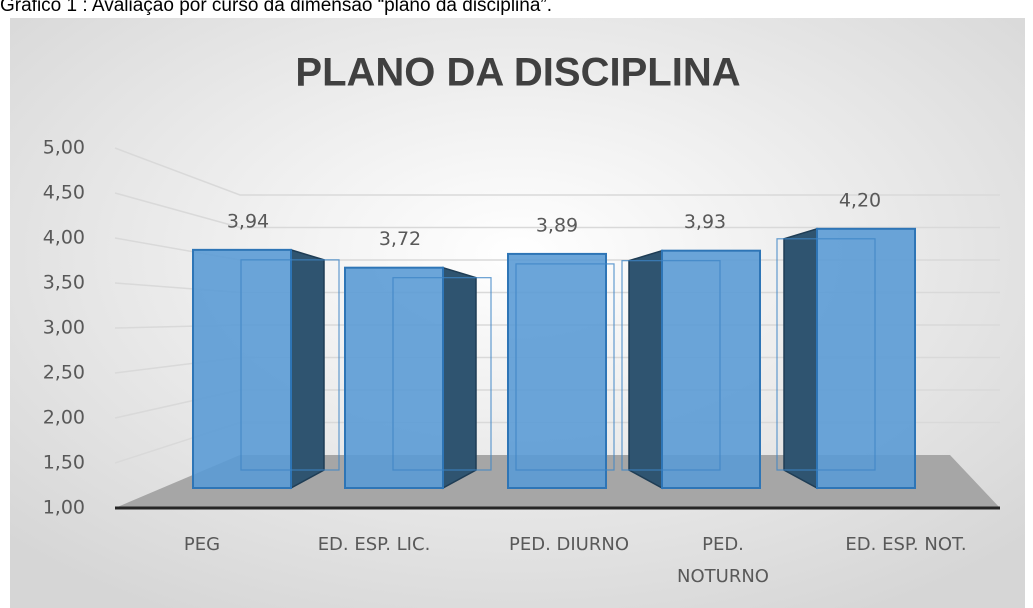  I want to click on x-tick-label-line: NOTURNO, so click(723, 576).